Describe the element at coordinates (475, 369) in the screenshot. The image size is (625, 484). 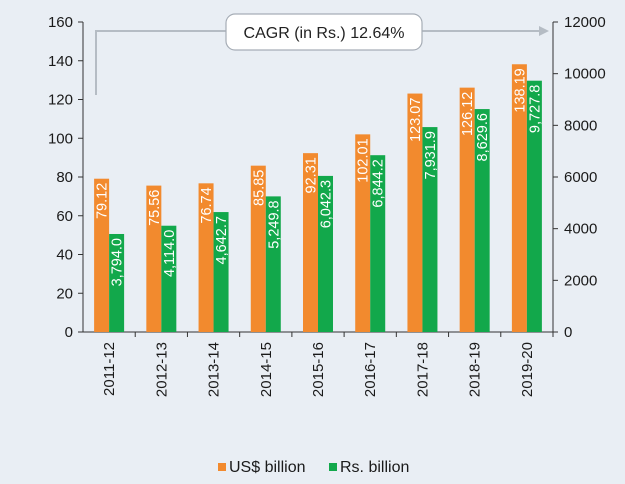
I see `x-axis-tick-label: 2018-19` at that location.